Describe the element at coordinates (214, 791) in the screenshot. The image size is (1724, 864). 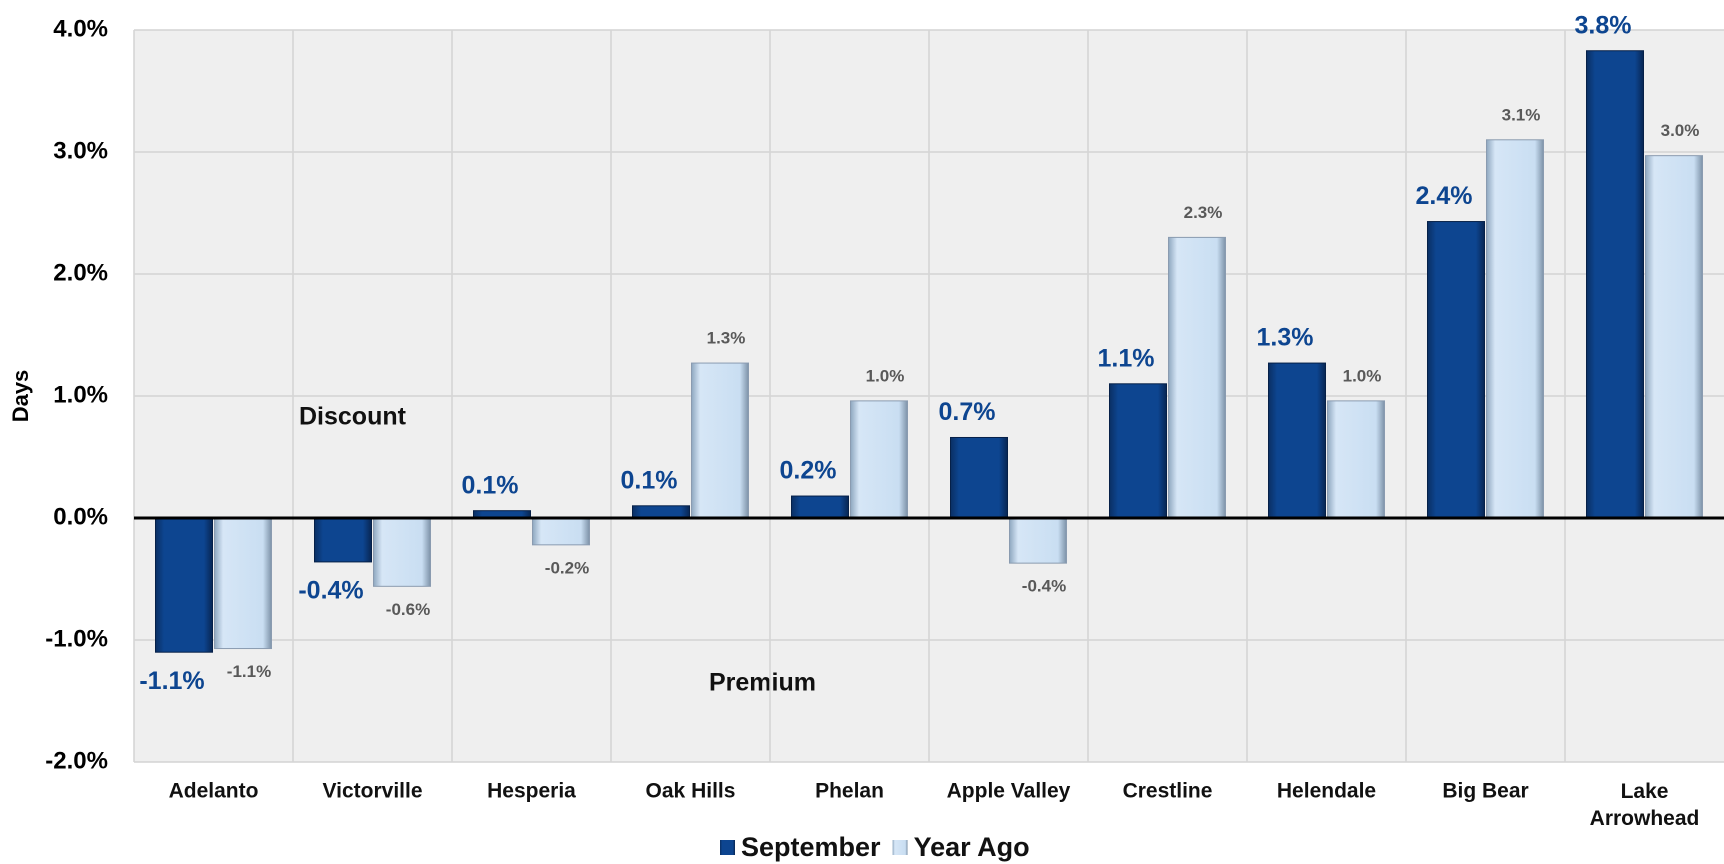
I see `x-tick-label: Adelanto` at that location.